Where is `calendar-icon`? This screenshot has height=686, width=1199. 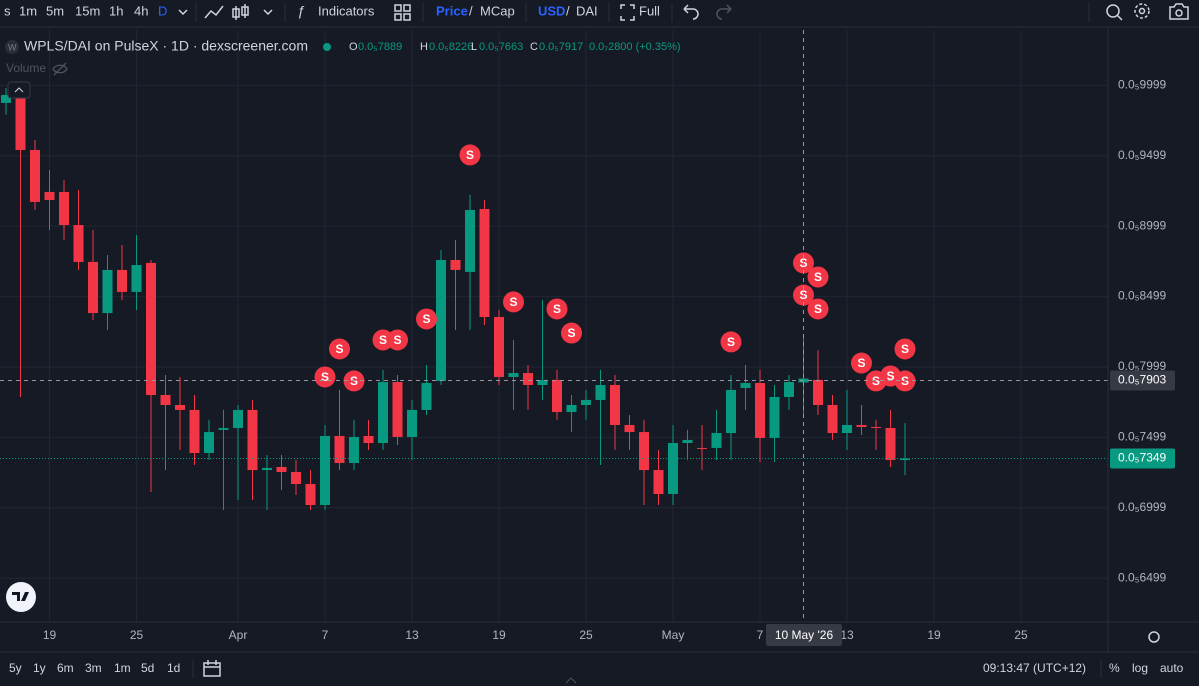 calendar-icon is located at coordinates (212, 668).